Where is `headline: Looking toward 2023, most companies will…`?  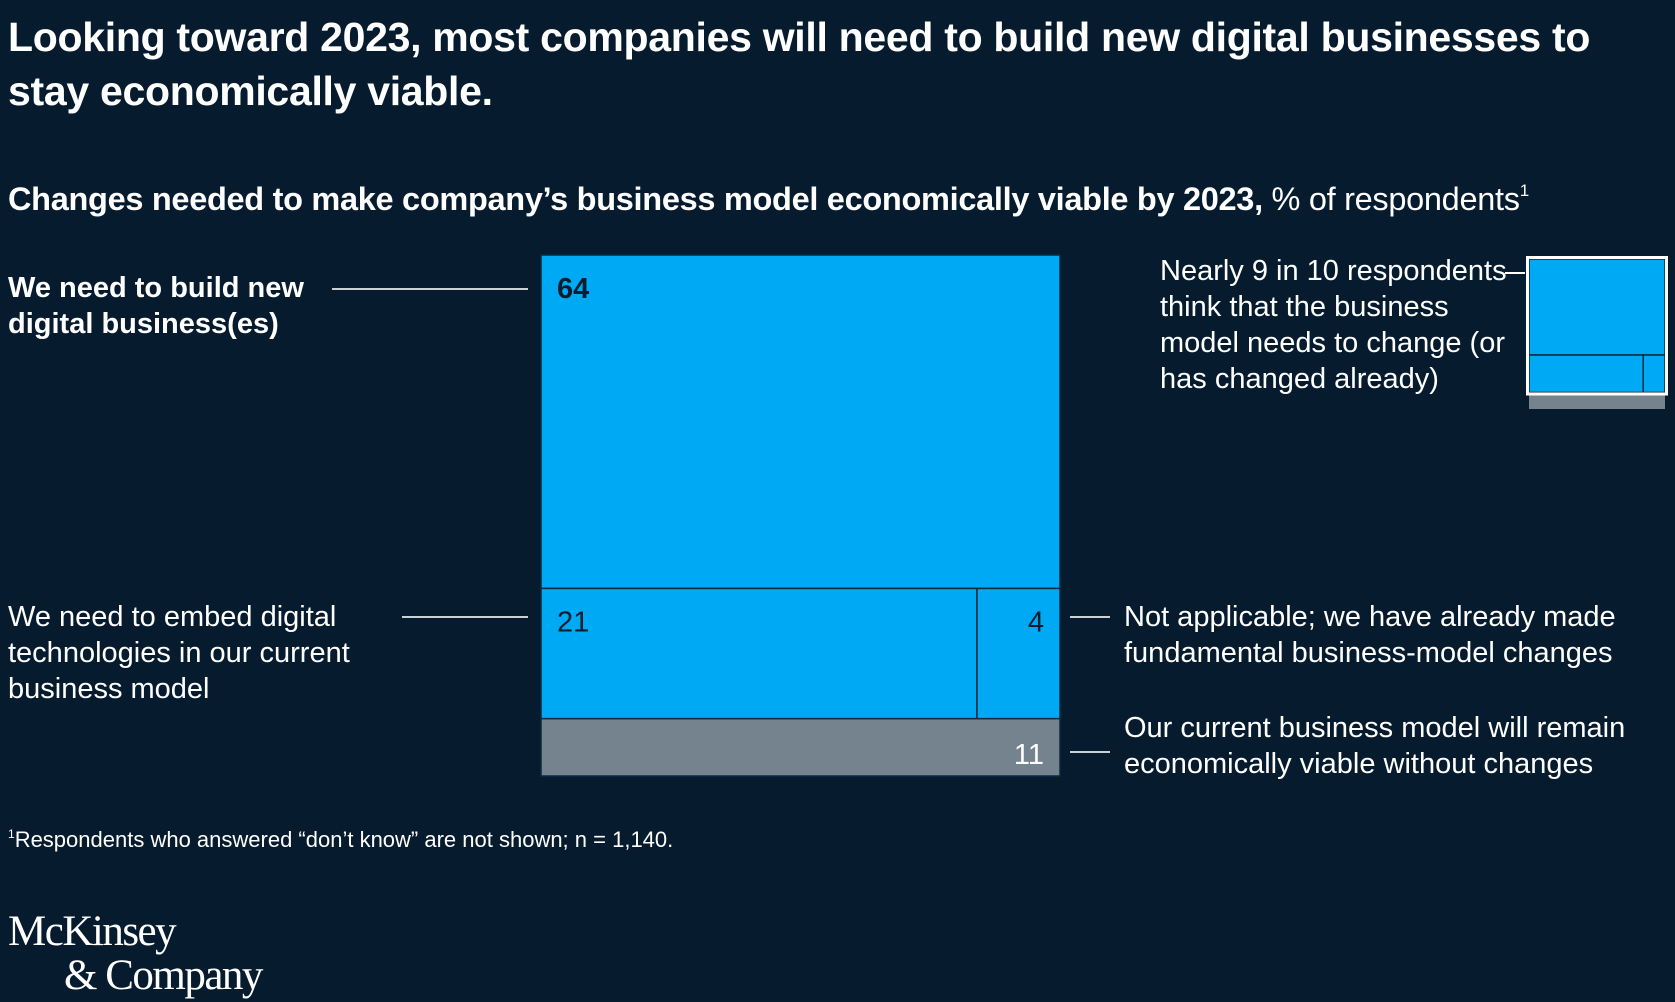 headline: Looking toward 2023, most companies will… is located at coordinates (799, 64).